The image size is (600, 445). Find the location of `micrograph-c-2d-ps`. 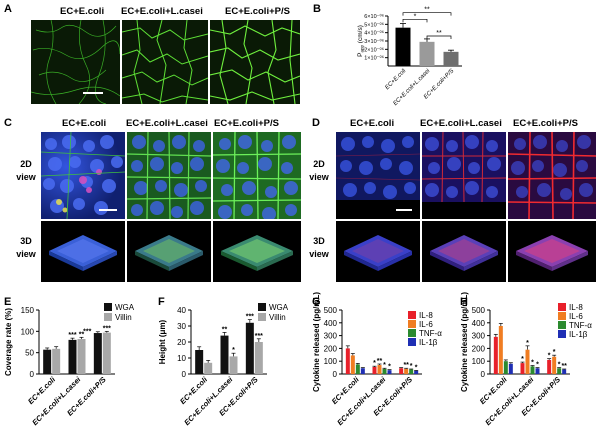

micrograph-c-2d-ps is located at coordinates (257, 175).